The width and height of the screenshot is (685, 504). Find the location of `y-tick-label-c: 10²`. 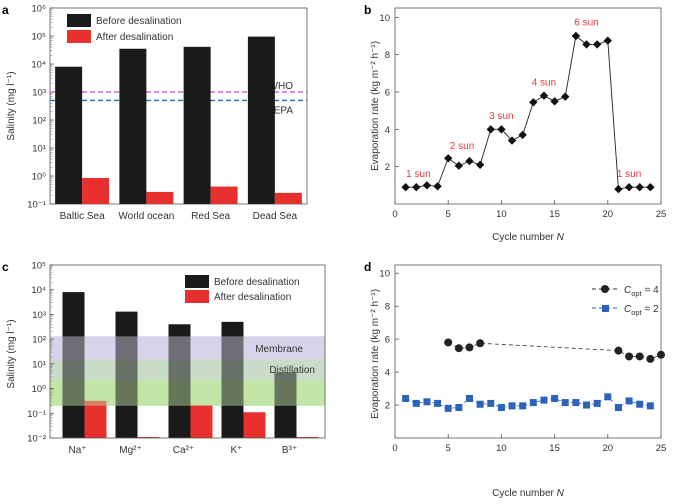

y-tick-label-c: 10² is located at coordinates (39, 340).